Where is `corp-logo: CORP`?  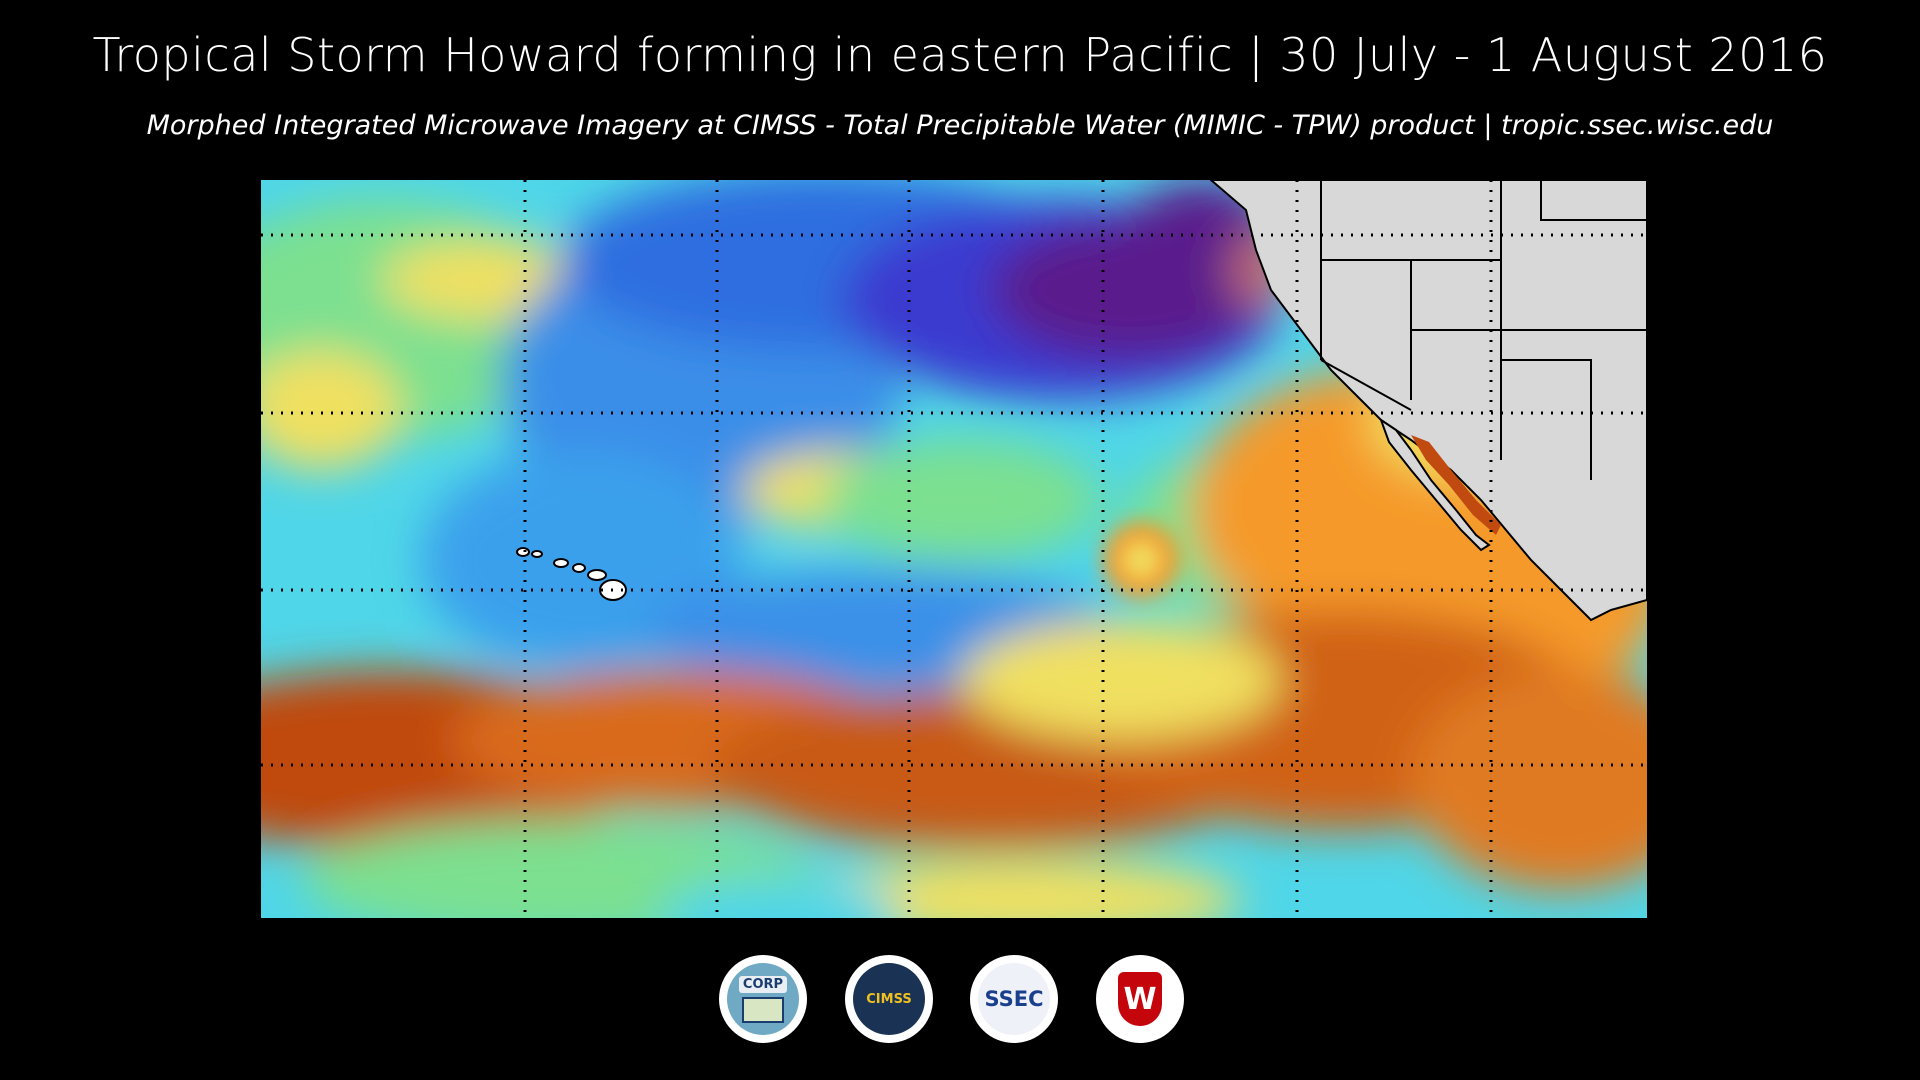 corp-logo: CORP is located at coordinates (763, 999).